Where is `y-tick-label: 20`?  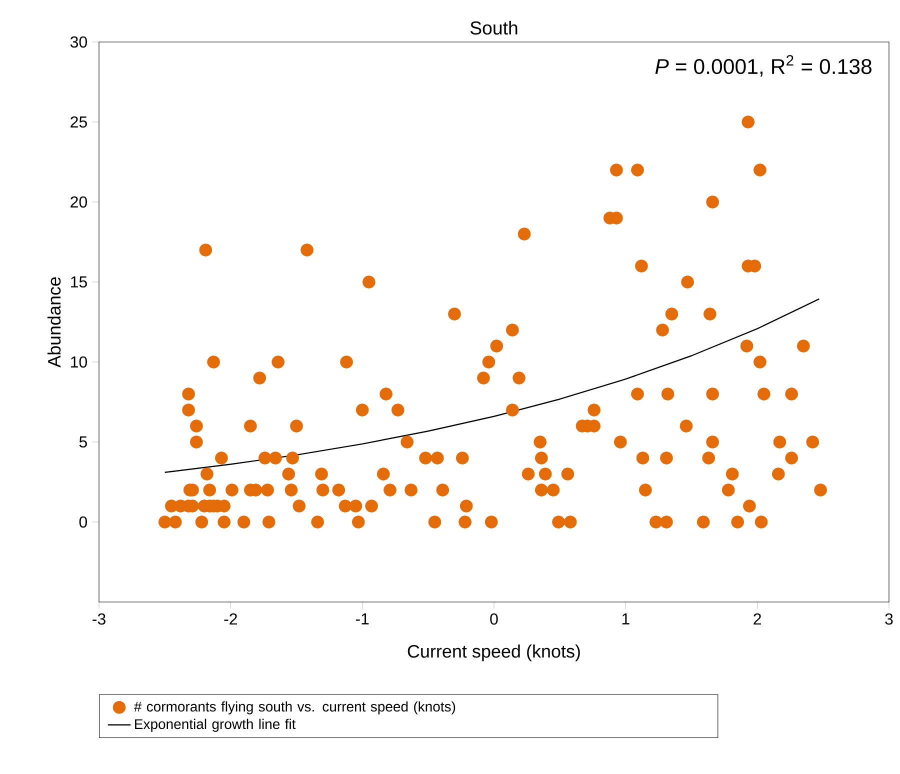 y-tick-label: 20 is located at coordinates (79, 202).